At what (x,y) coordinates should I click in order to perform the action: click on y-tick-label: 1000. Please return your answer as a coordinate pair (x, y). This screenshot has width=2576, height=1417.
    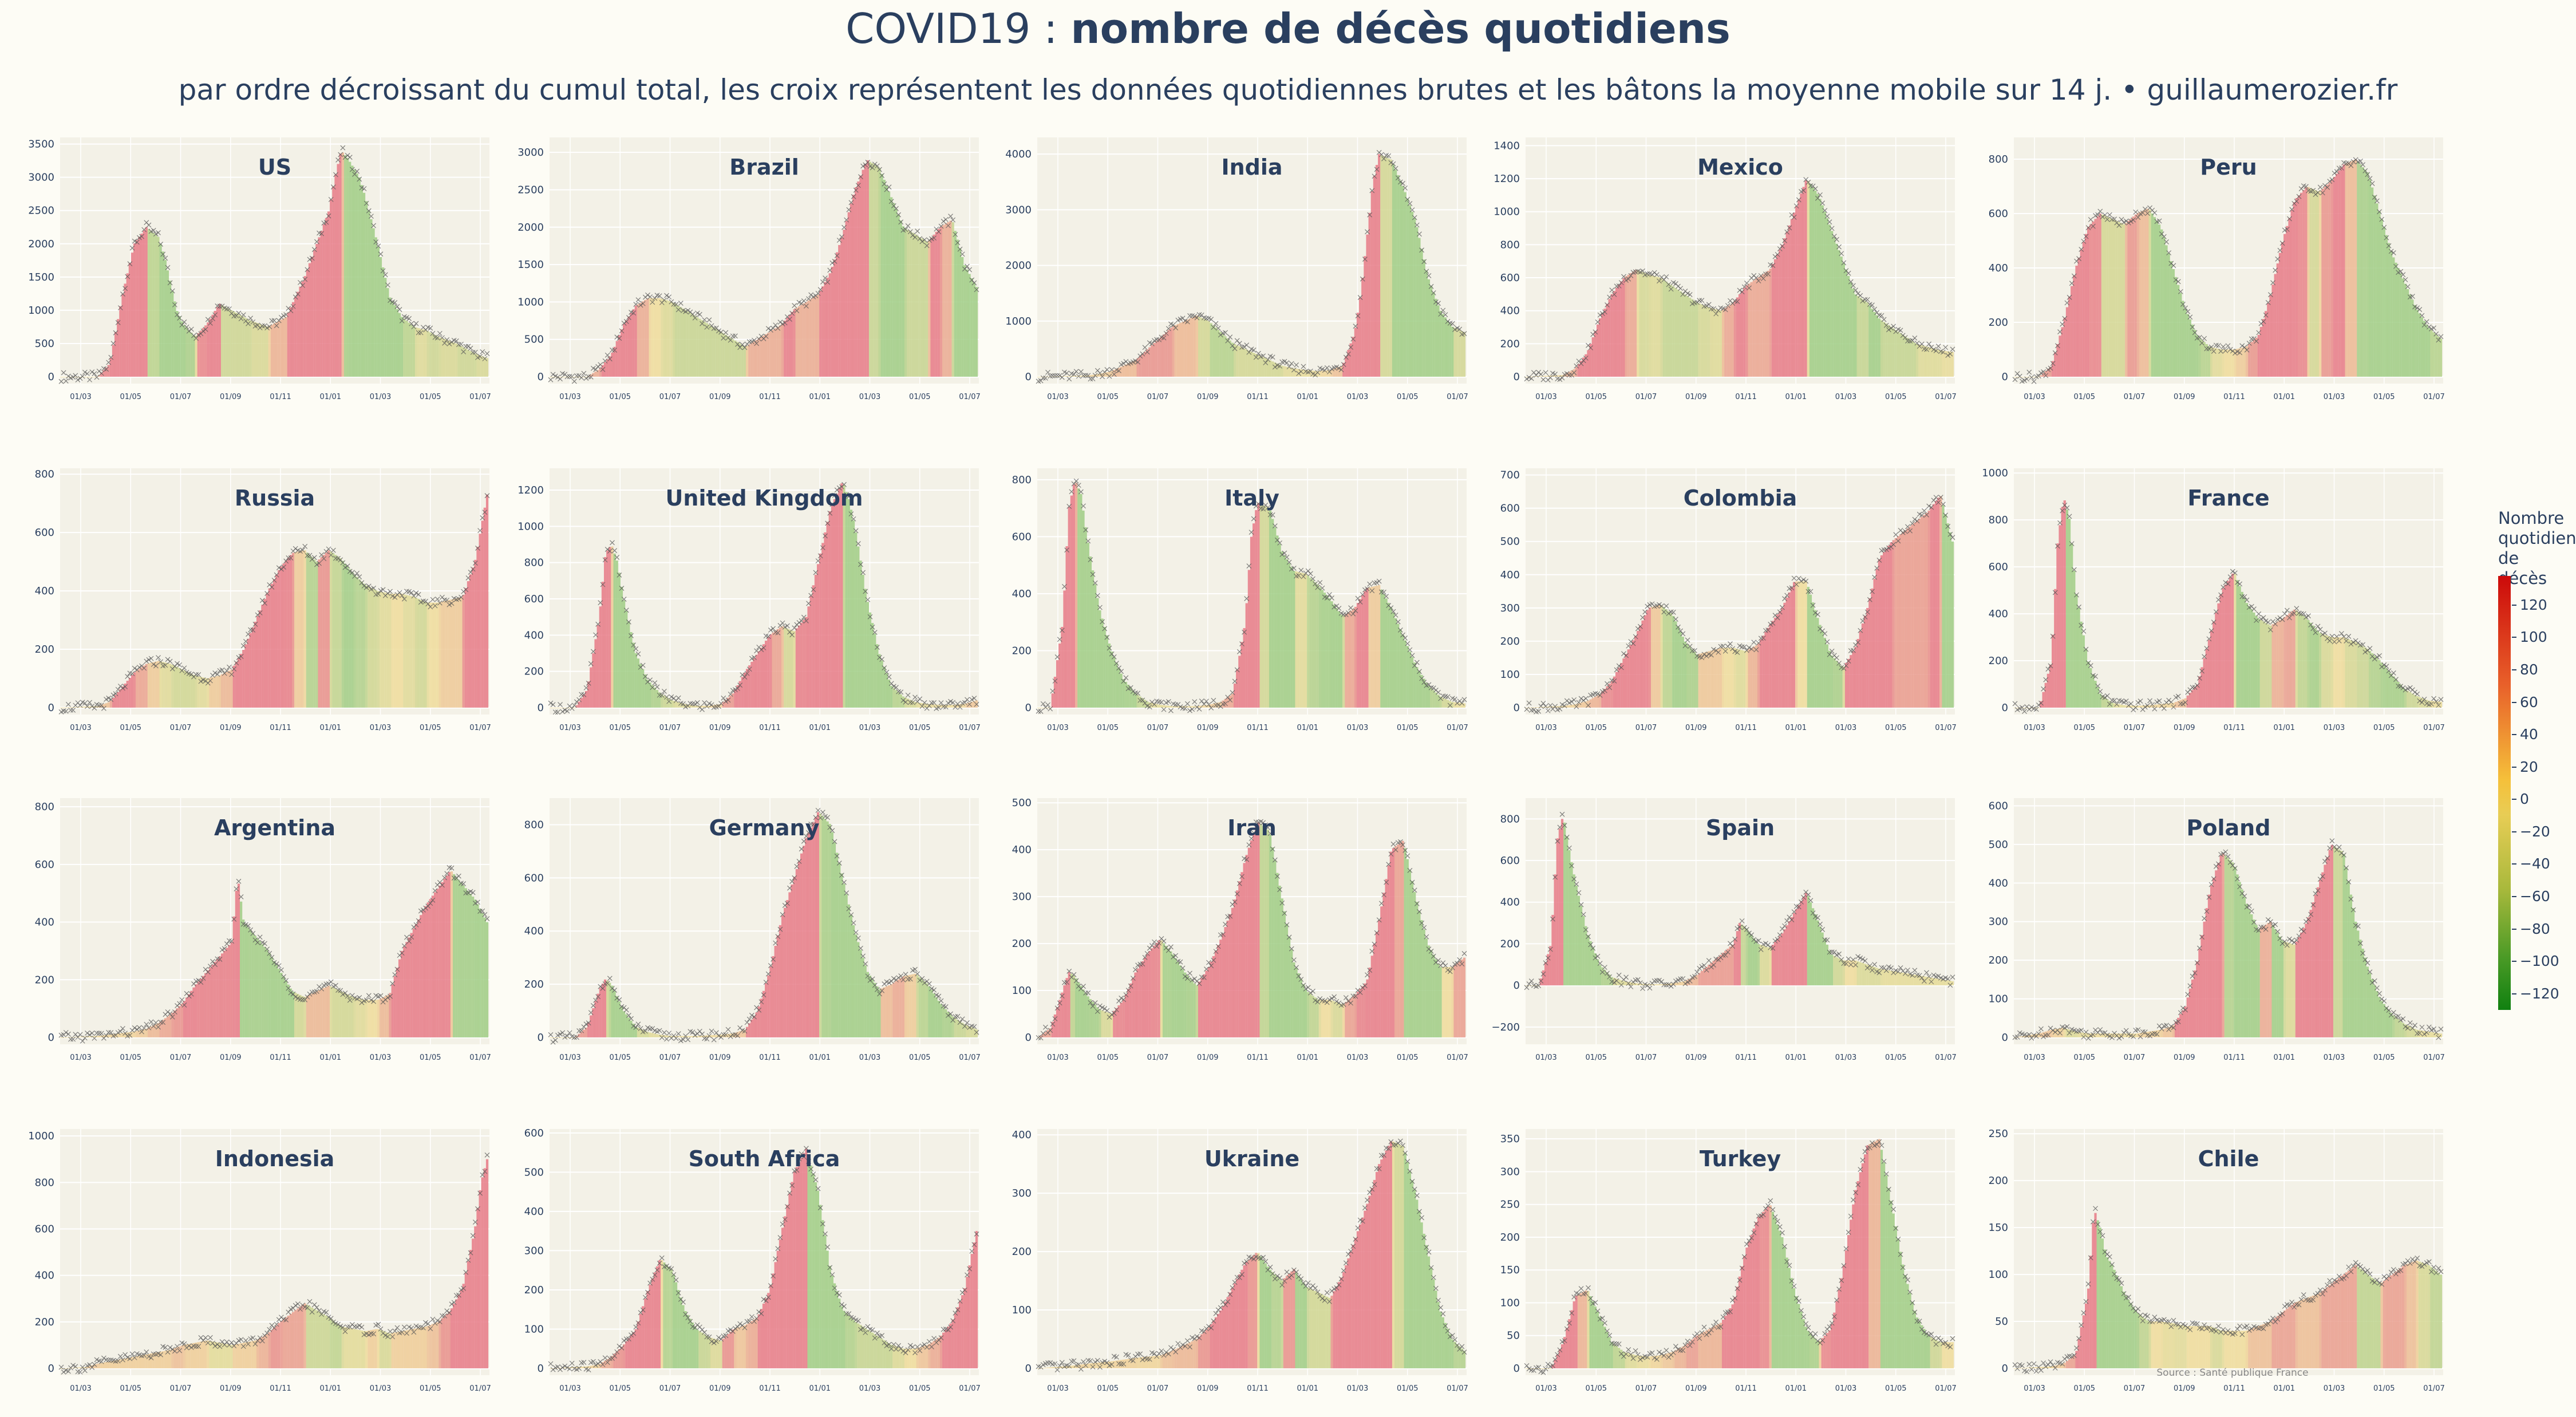
    Looking at the image, I should click on (41, 311).